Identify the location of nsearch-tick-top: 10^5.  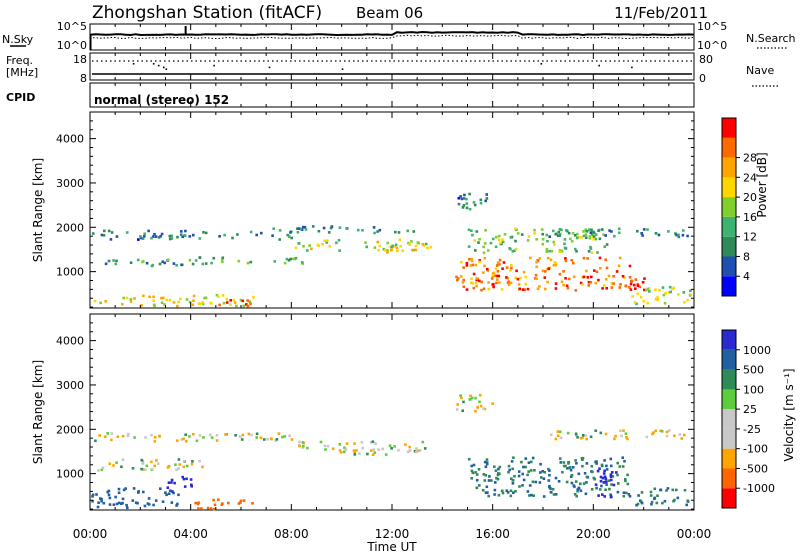
(712, 26).